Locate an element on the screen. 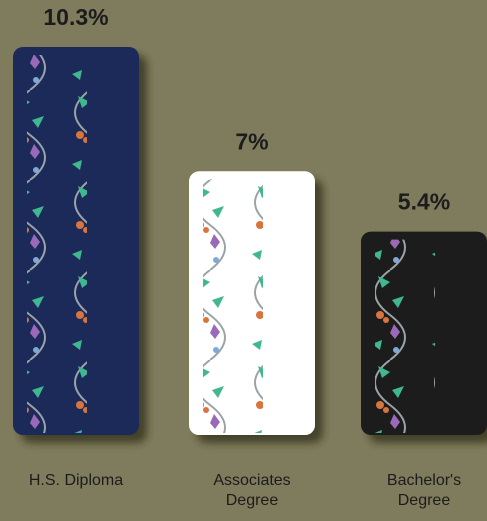  x-tick-label: H.S. Diploma is located at coordinates (76, 480).